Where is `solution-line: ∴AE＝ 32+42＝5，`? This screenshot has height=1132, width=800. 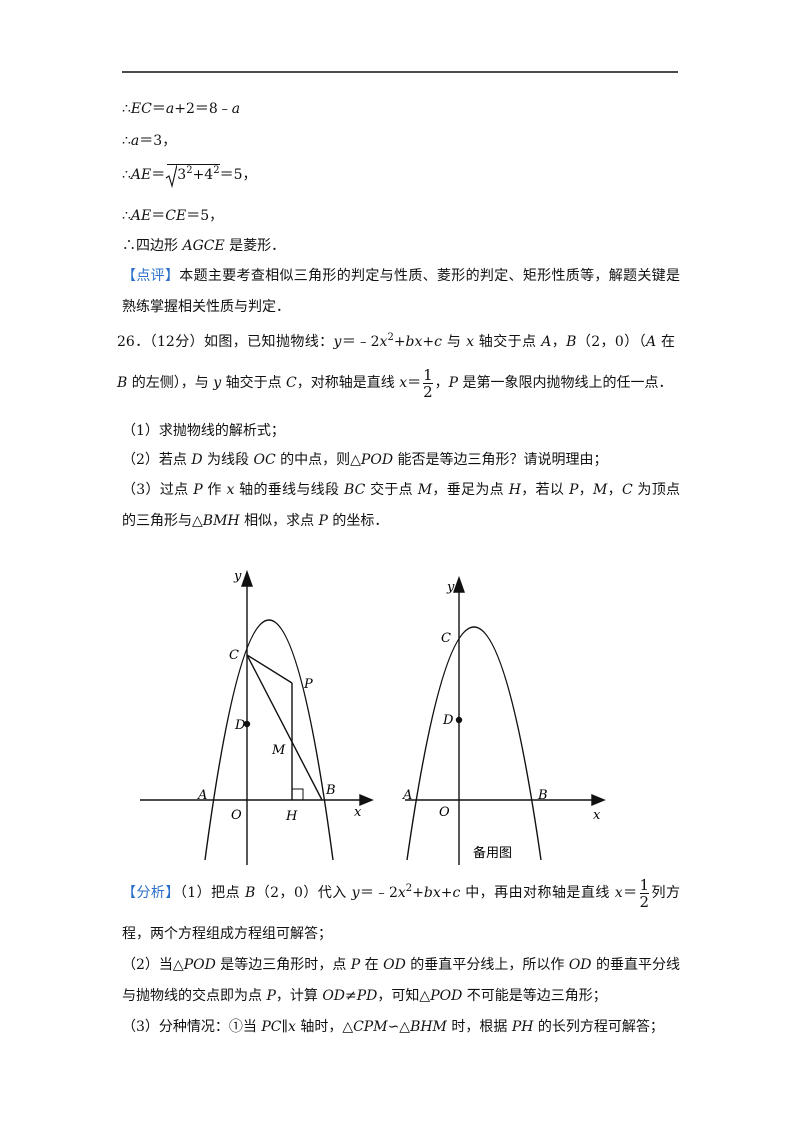 solution-line: ∴AE＝ 32+42＝5， is located at coordinates (401, 175).